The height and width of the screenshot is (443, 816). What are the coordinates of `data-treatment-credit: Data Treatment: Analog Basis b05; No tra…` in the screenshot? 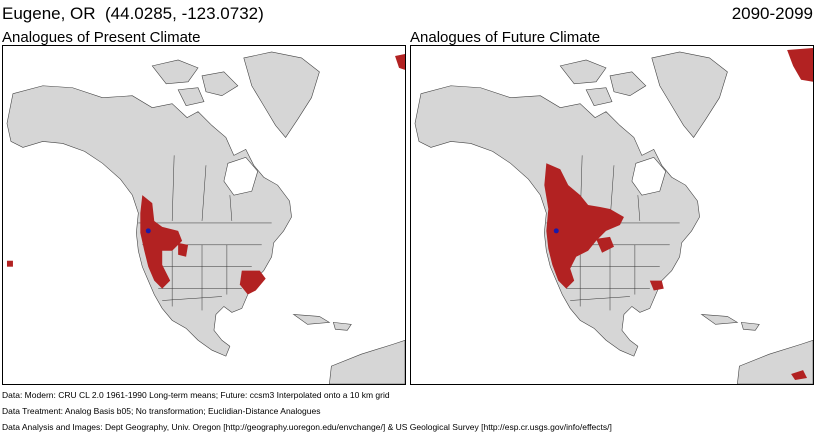 It's located at (161, 411).